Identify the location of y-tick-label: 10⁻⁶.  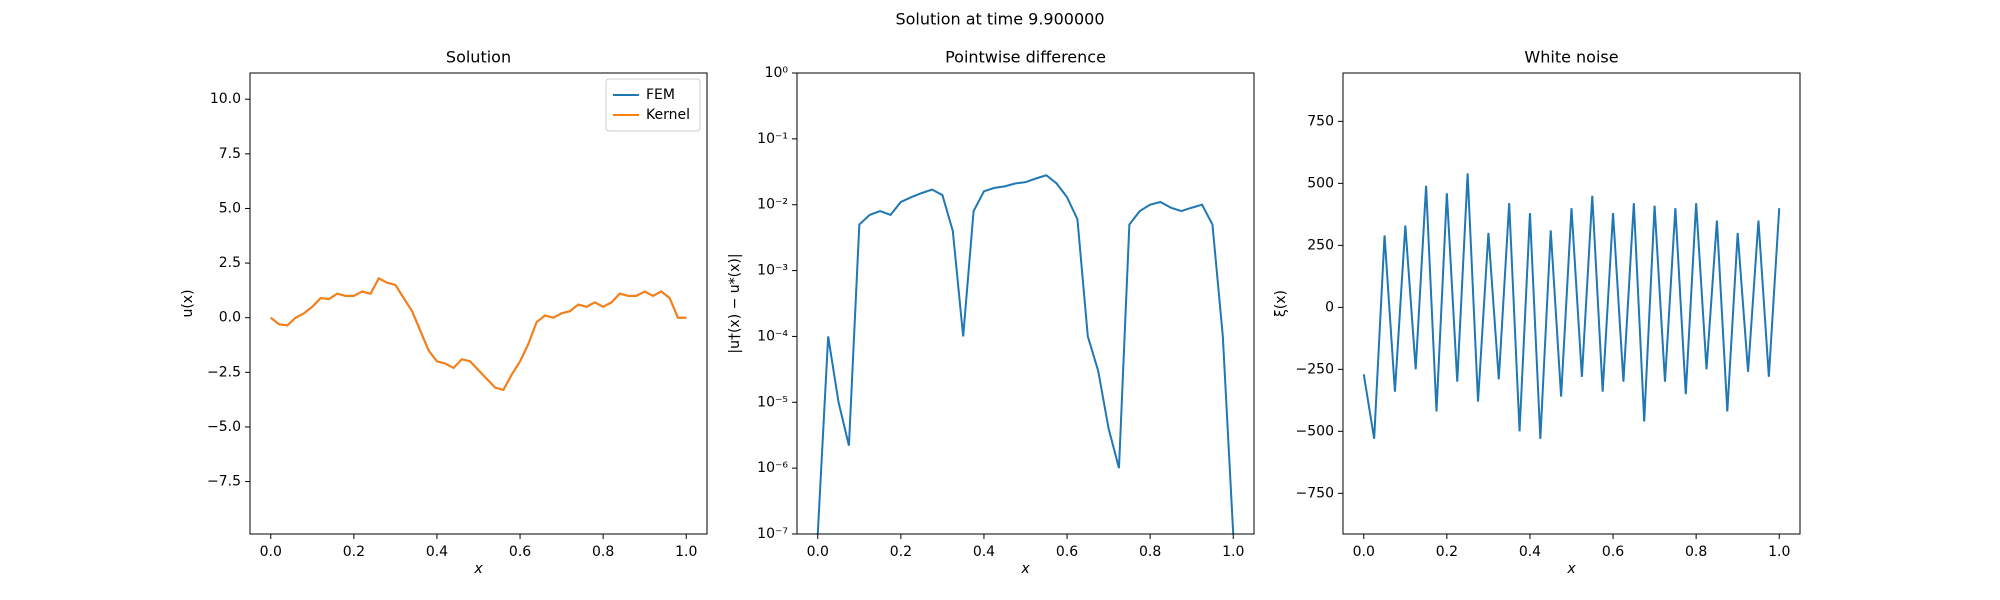
(772, 468).